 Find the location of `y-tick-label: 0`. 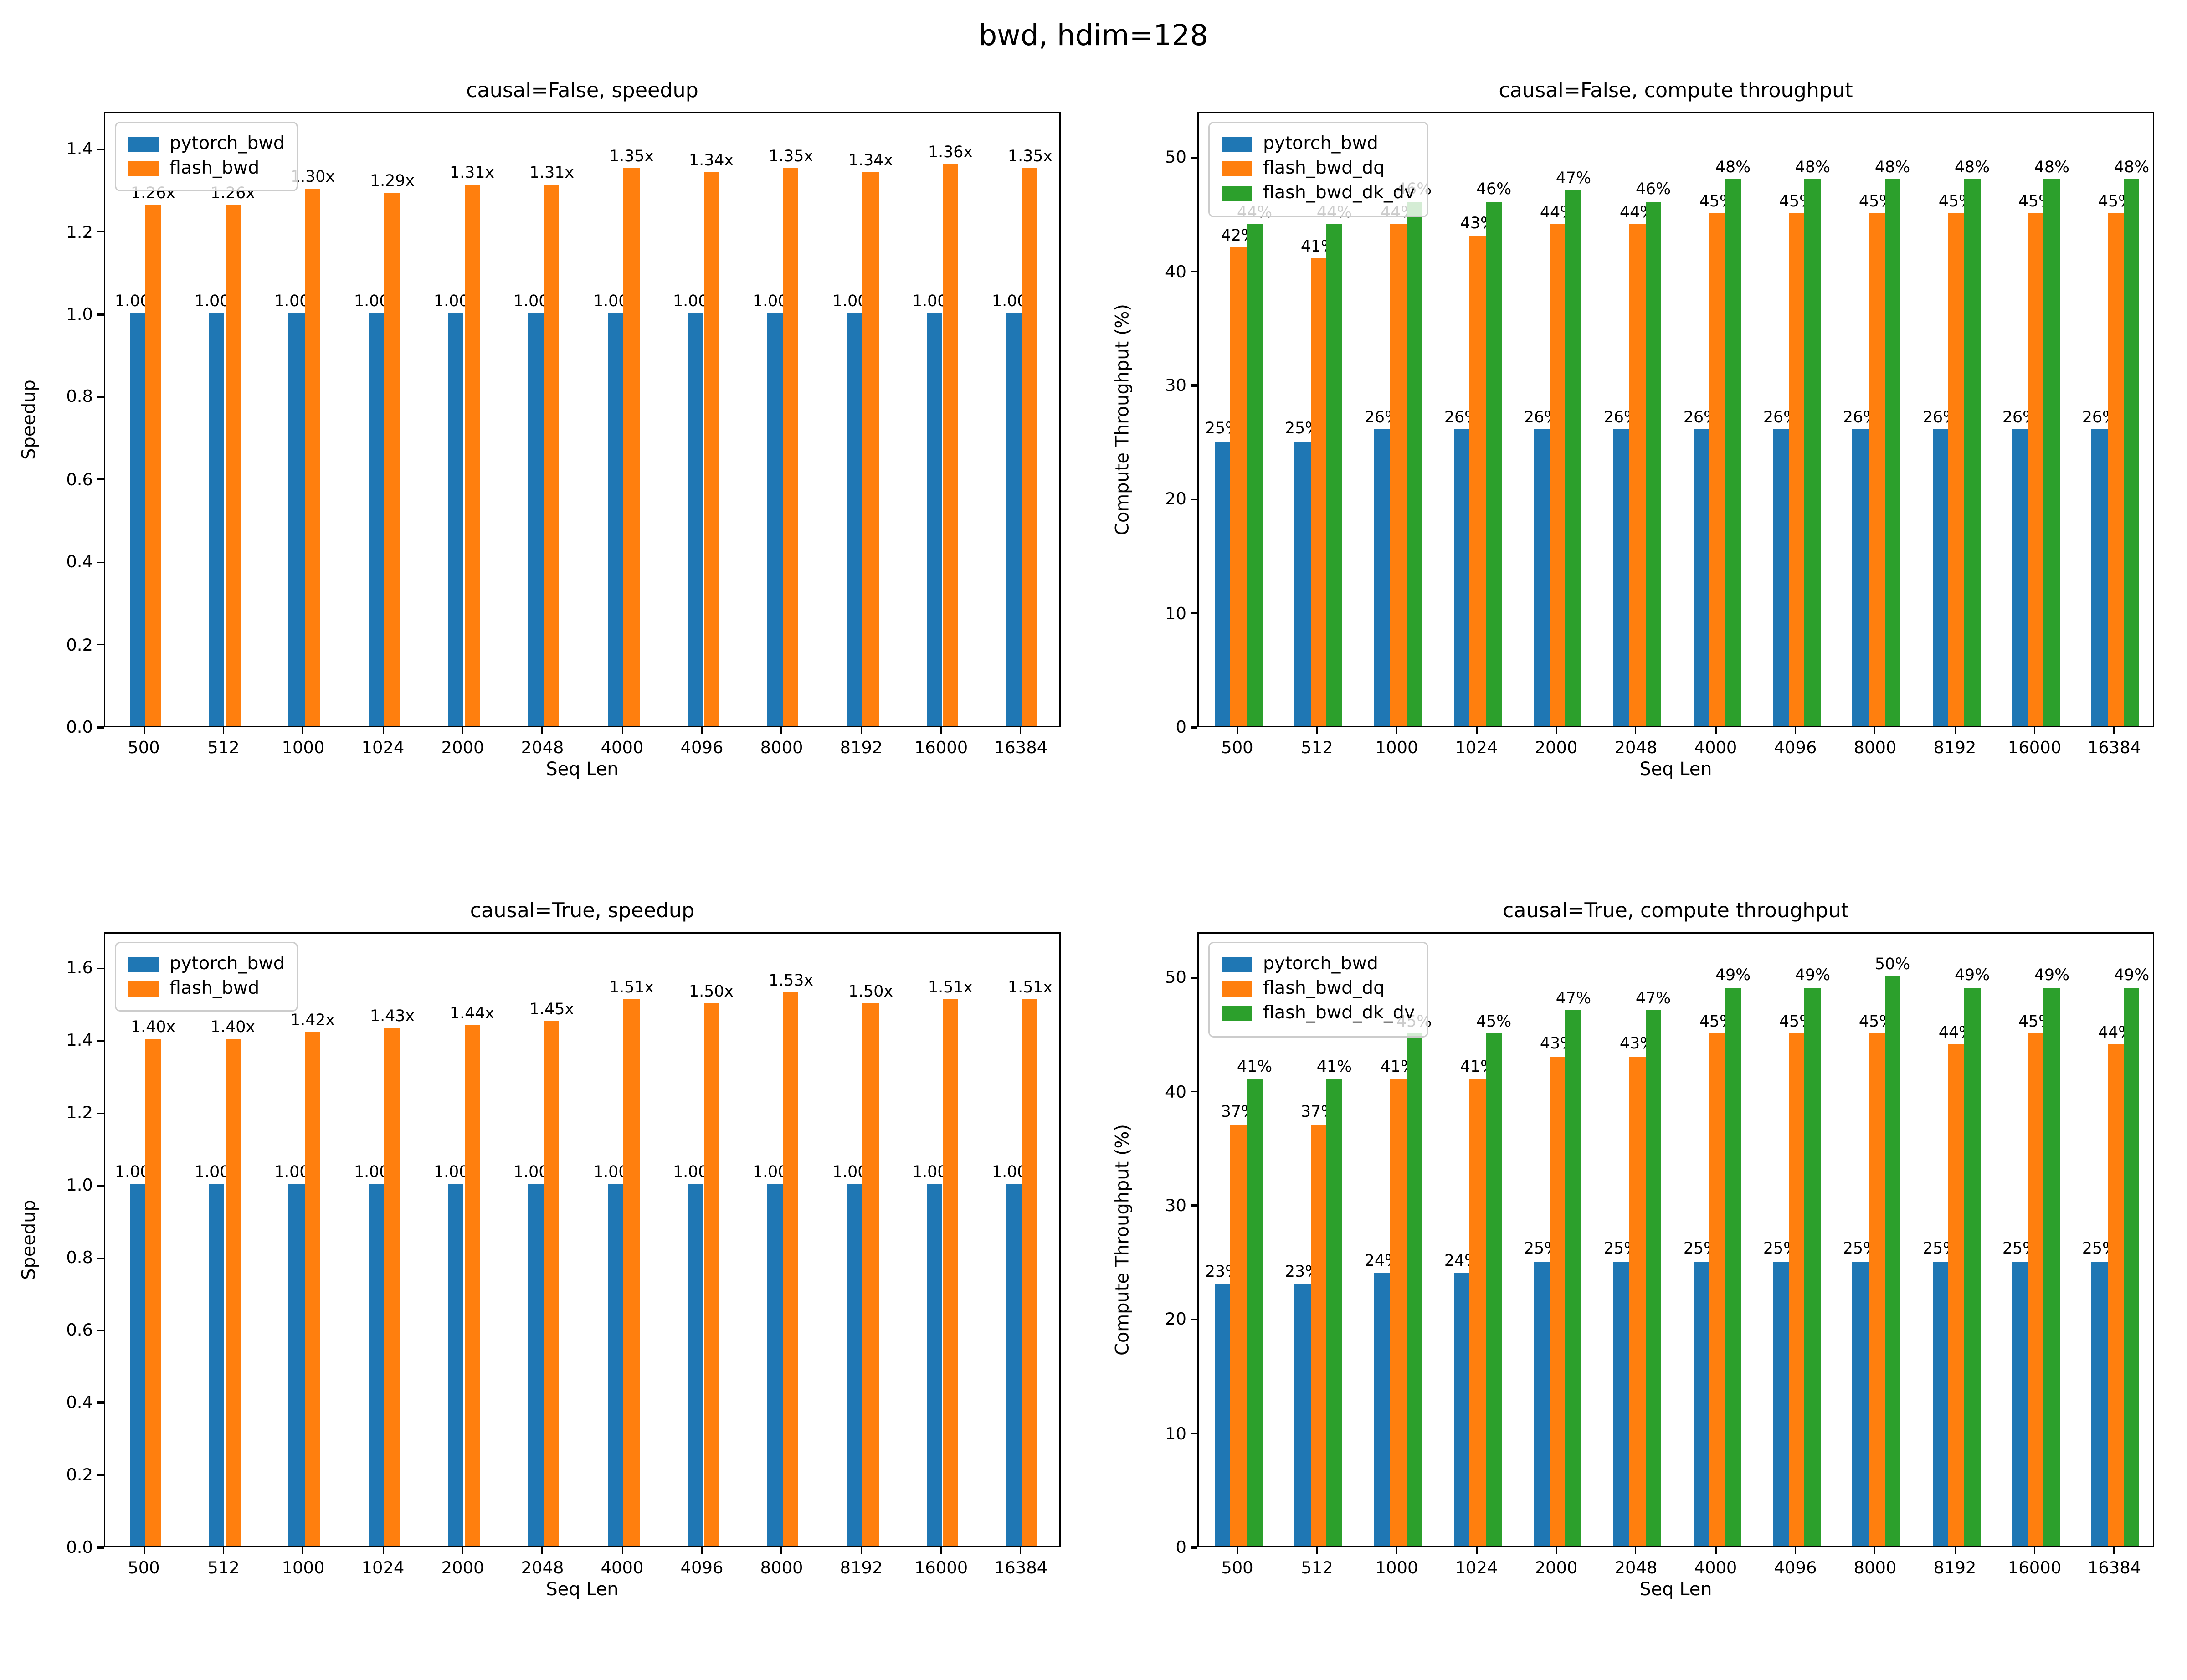

y-tick-label: 0 is located at coordinates (1181, 727).